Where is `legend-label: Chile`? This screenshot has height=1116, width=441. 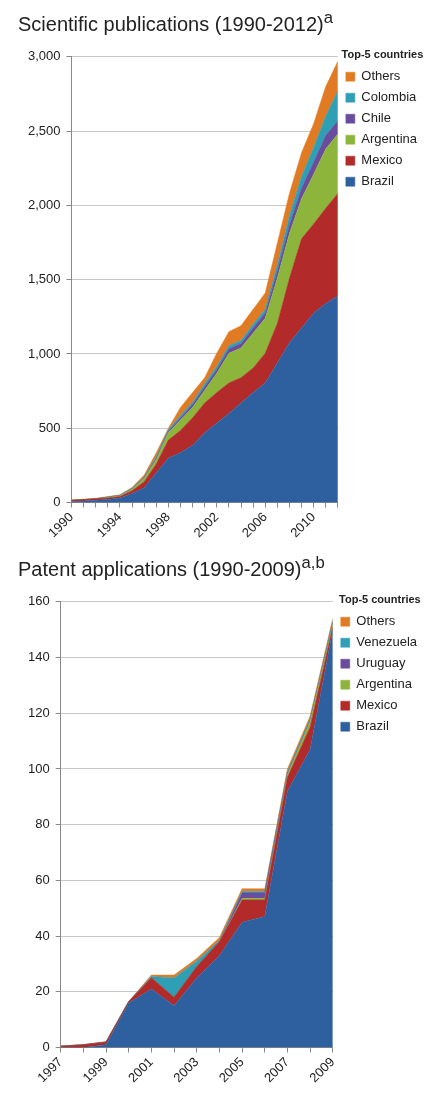 legend-label: Chile is located at coordinates (376, 118).